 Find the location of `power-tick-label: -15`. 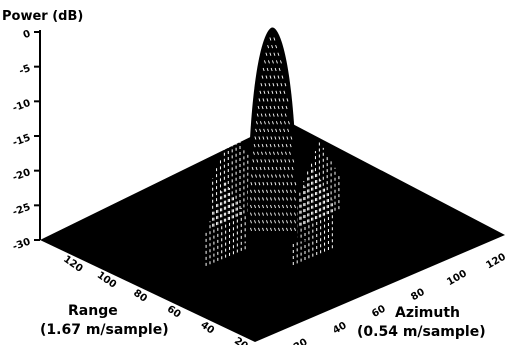

power-tick-label: -15 is located at coordinates (21, 140).